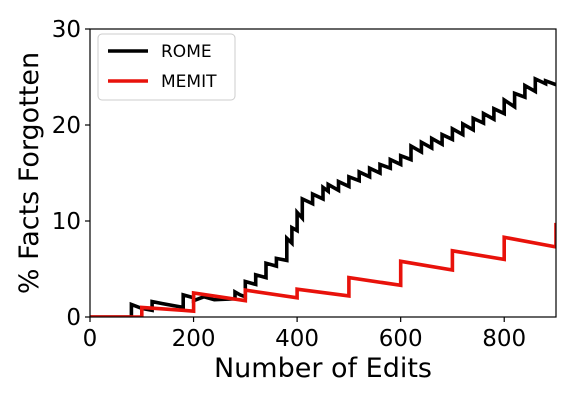 The height and width of the screenshot is (401, 571). Describe the element at coordinates (66, 222) in the screenshot. I see `y-tick-label: 10` at that location.